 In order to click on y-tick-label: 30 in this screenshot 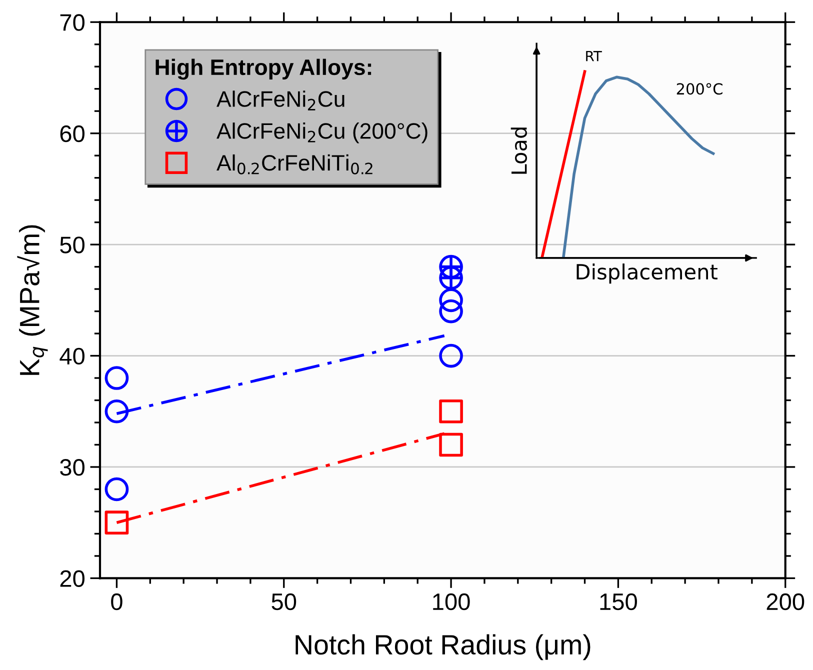, I will do `click(72, 467)`.